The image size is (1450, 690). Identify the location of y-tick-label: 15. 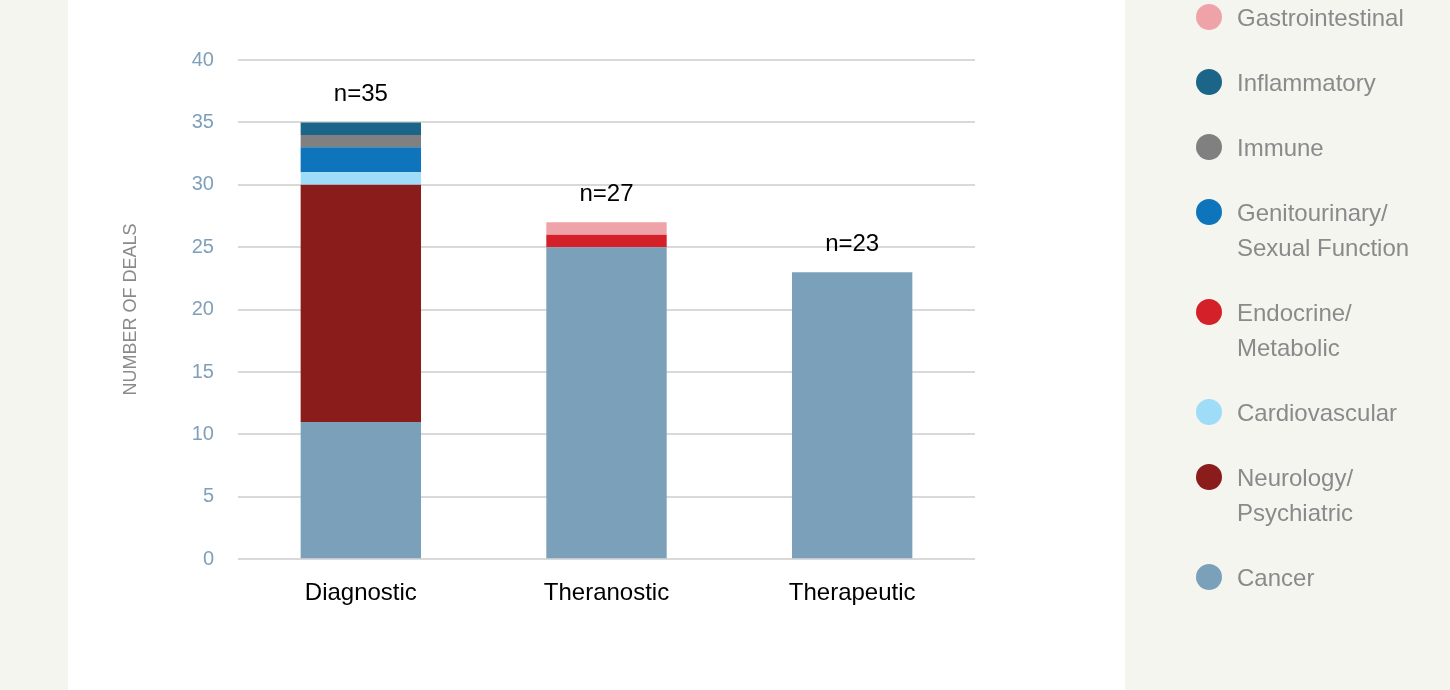
(202, 370).